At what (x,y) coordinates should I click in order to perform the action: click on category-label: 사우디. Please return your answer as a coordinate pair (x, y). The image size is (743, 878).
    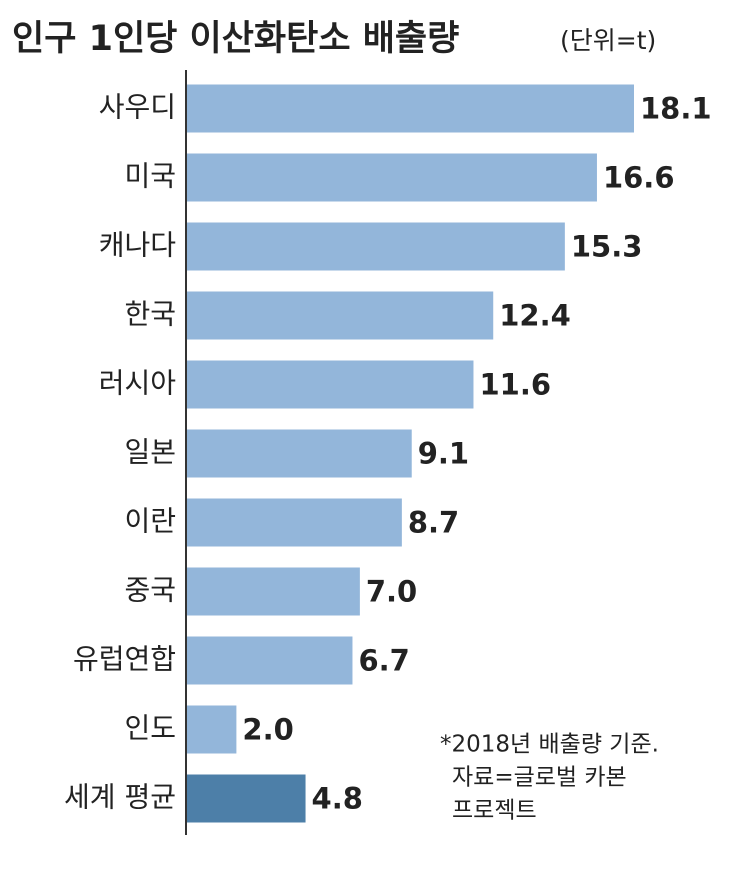
    Looking at the image, I should click on (137, 107).